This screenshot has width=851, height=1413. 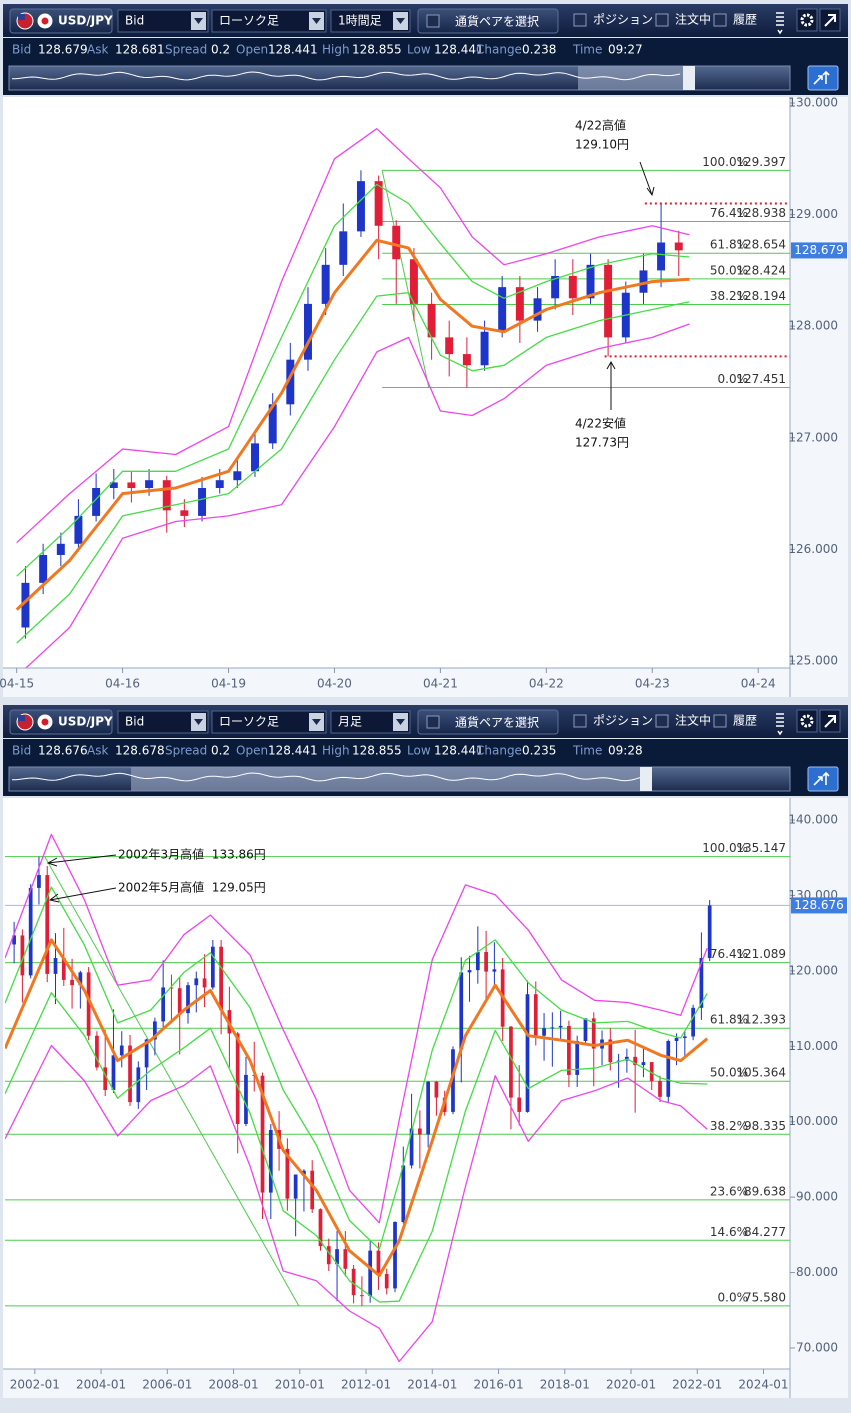 I want to click on fib-value: 84.277, so click(x=765, y=1232).